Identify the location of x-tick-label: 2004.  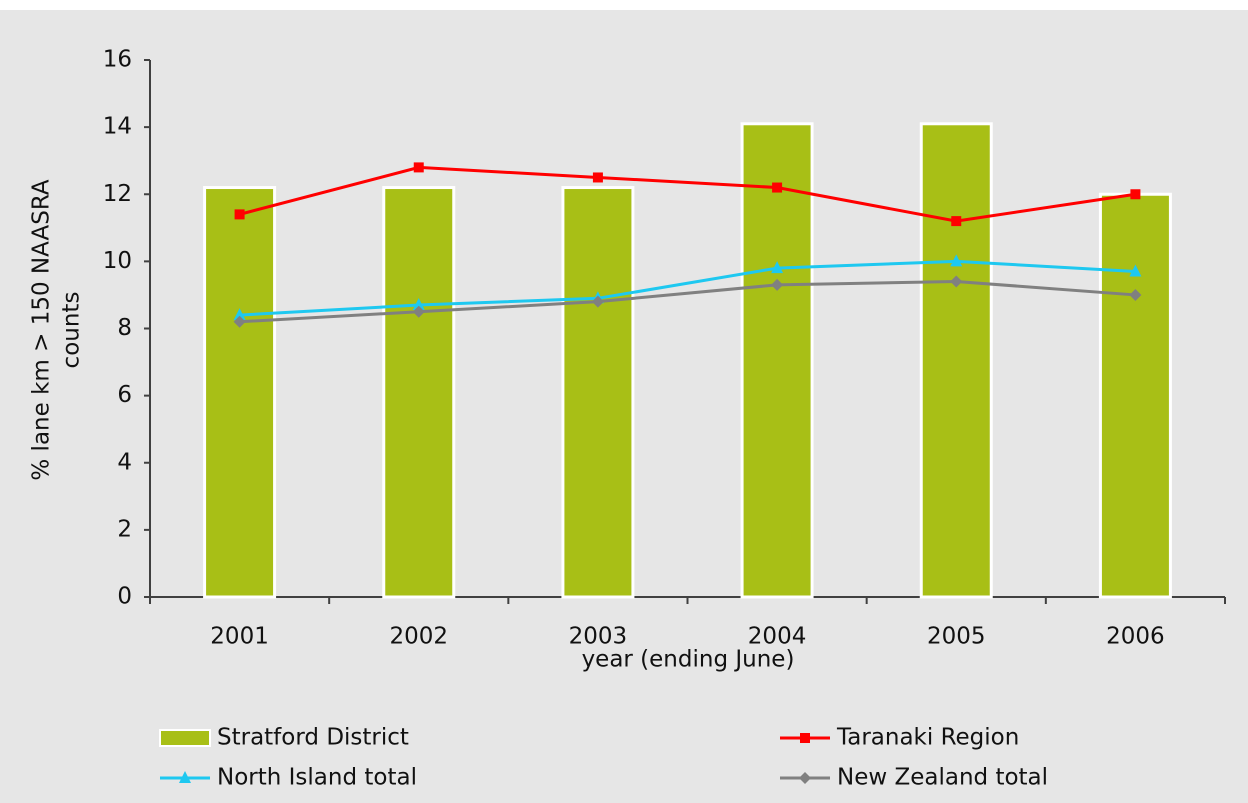
(777, 637).